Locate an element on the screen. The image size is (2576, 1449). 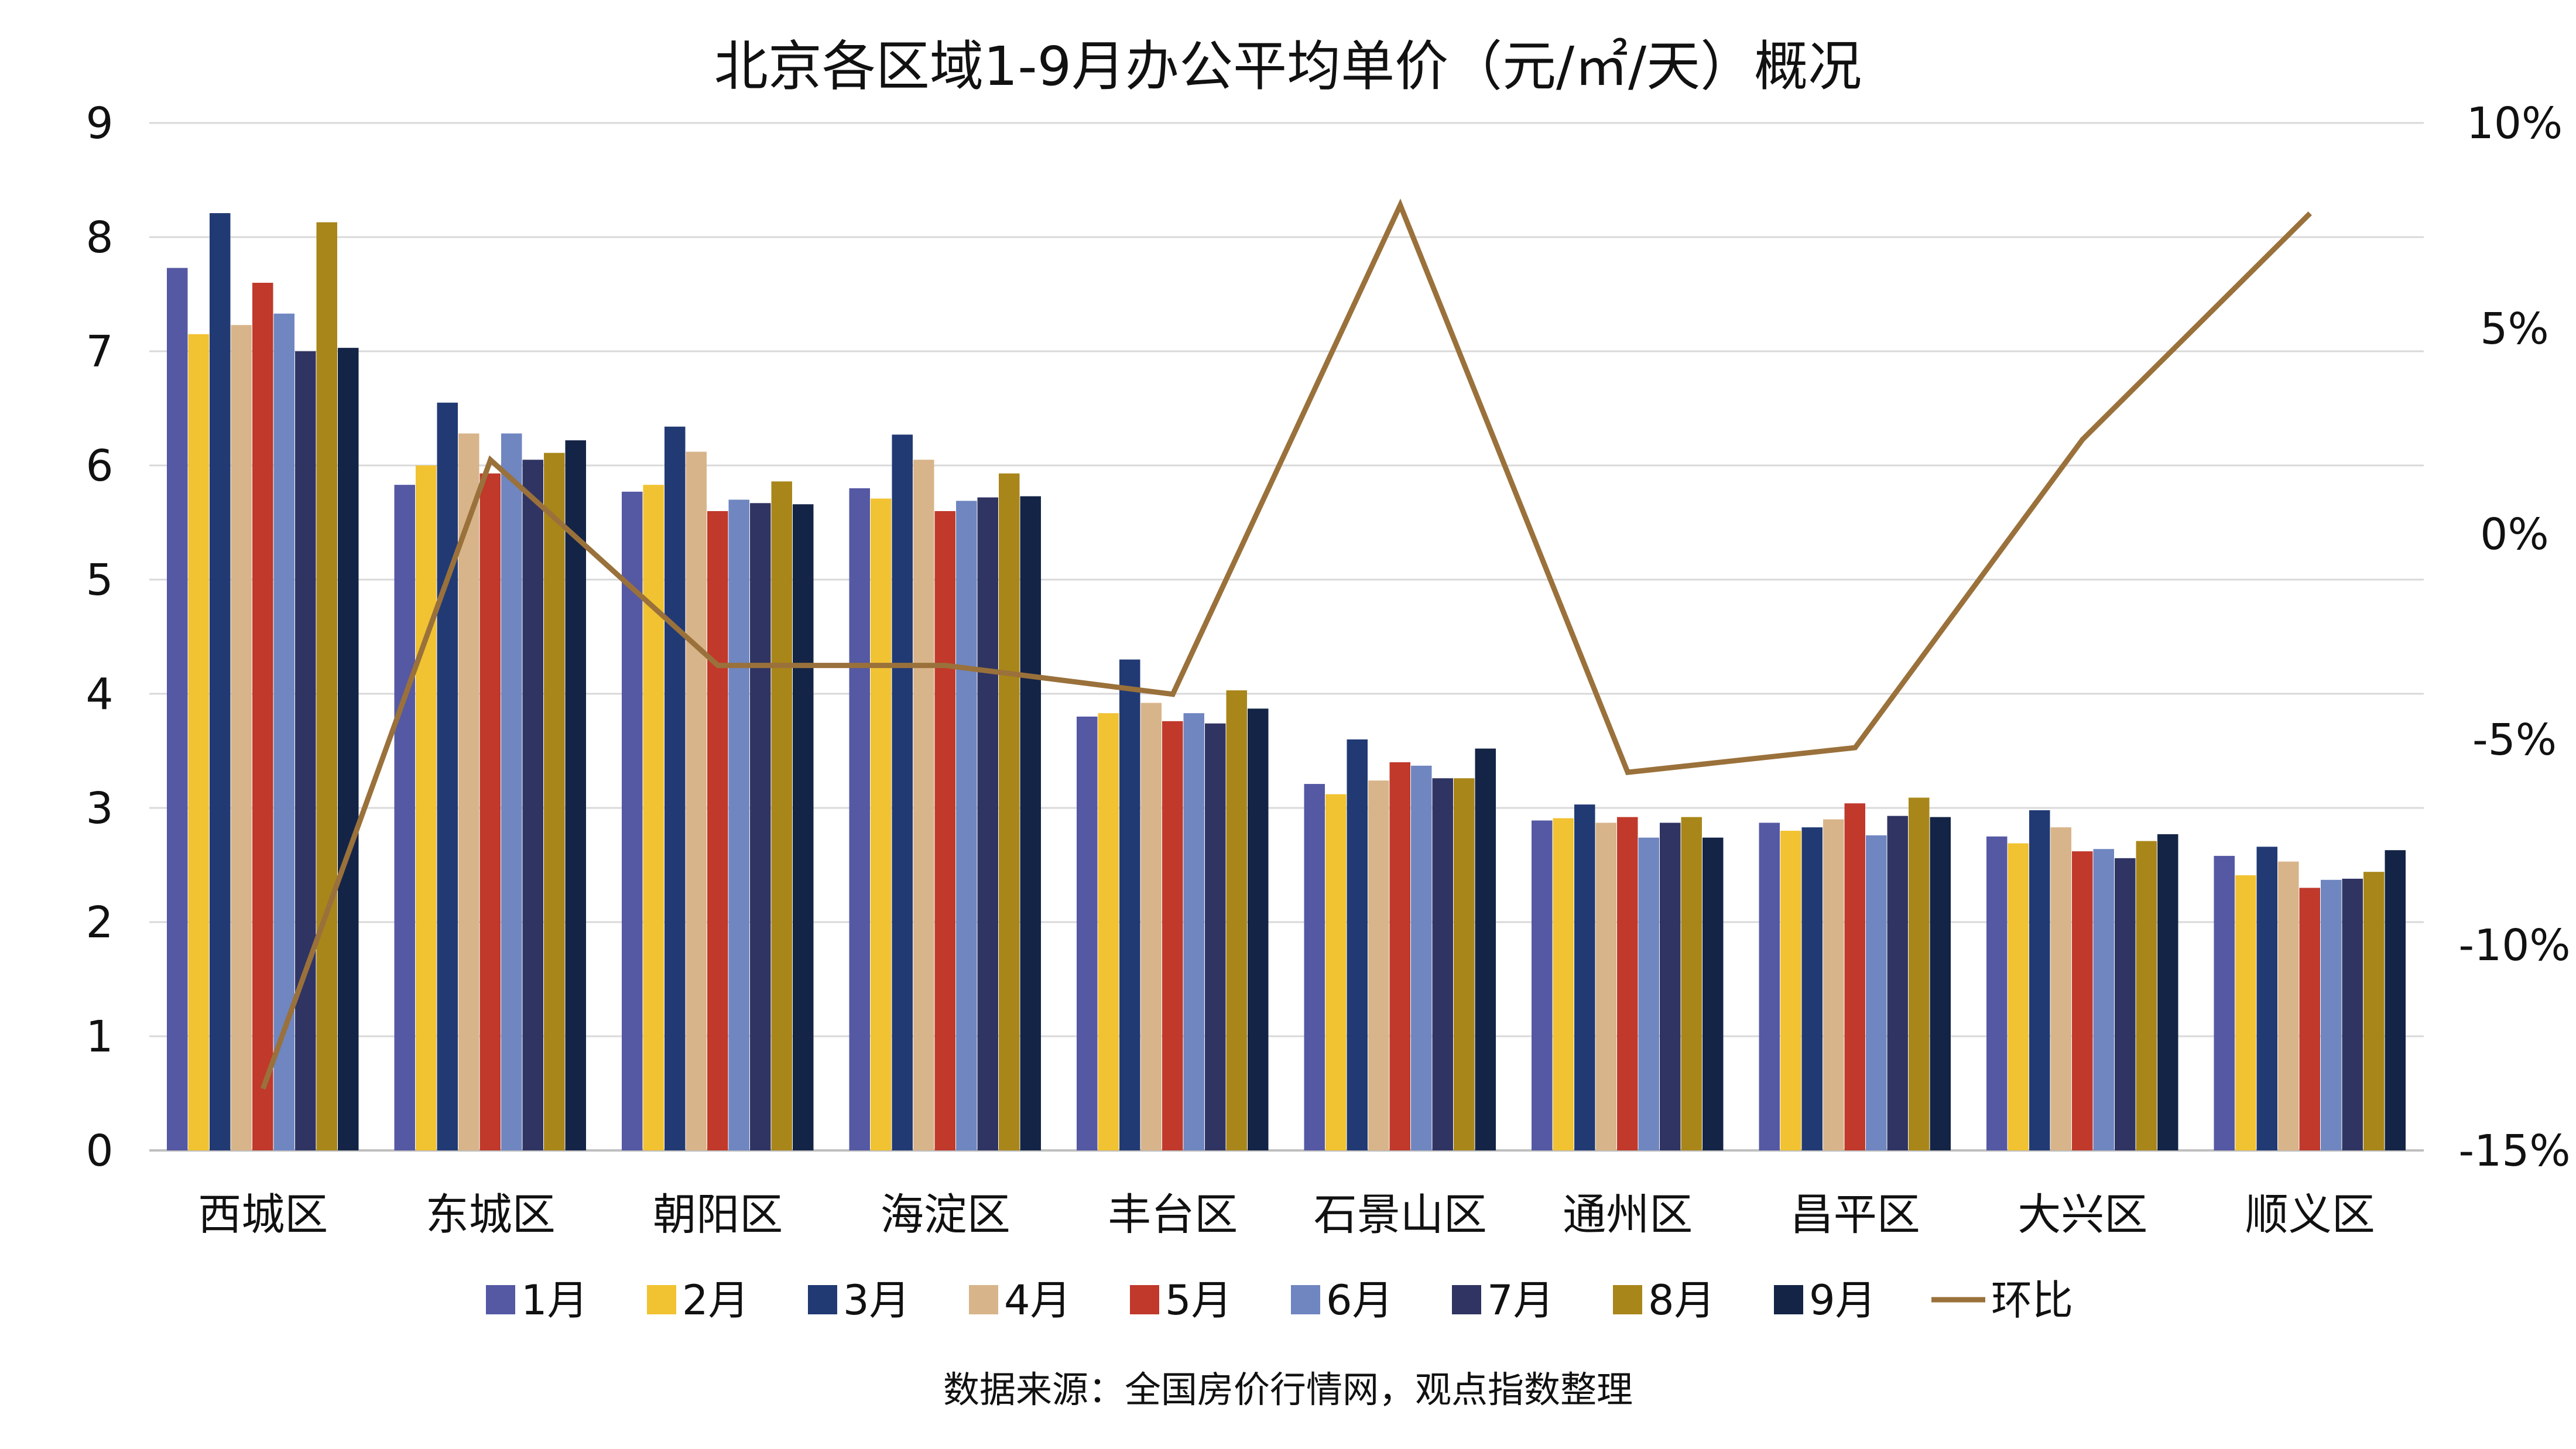
x-category-label: 石景山区 is located at coordinates (1400, 1215).